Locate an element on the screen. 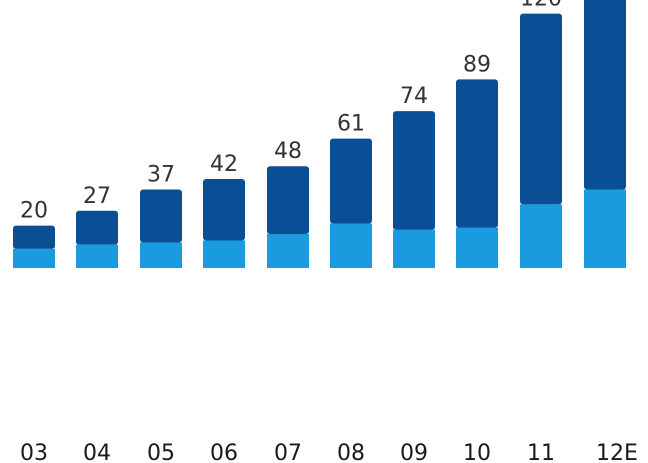 The image size is (648, 463). category-label-03: 03 is located at coordinates (34, 452).